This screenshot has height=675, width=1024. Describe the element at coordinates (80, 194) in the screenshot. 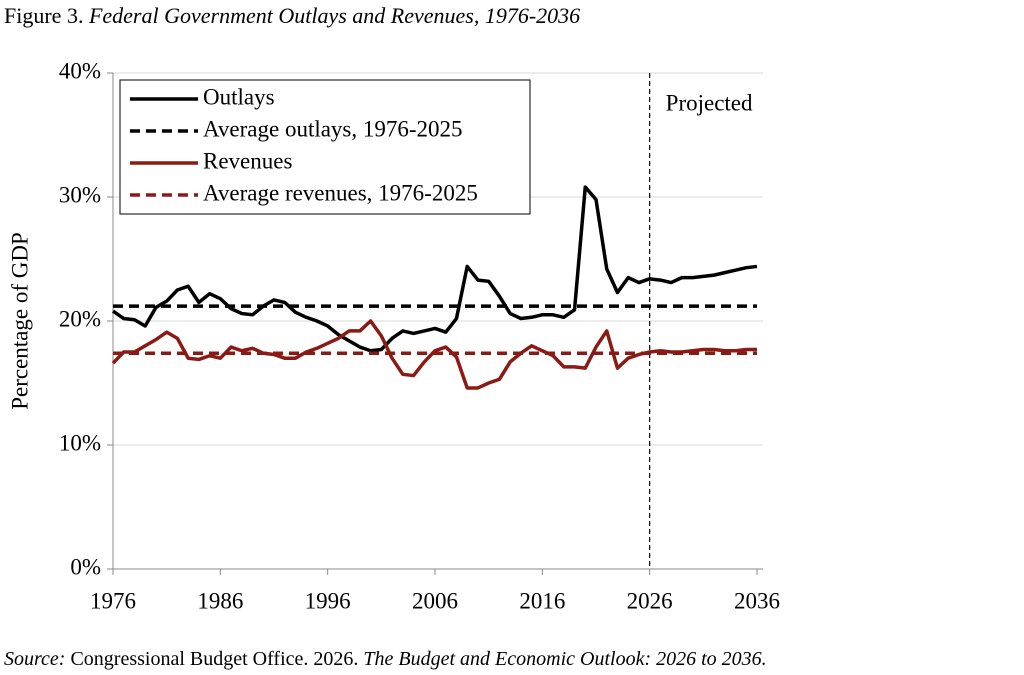

I see `y-tick-label: 30%` at that location.